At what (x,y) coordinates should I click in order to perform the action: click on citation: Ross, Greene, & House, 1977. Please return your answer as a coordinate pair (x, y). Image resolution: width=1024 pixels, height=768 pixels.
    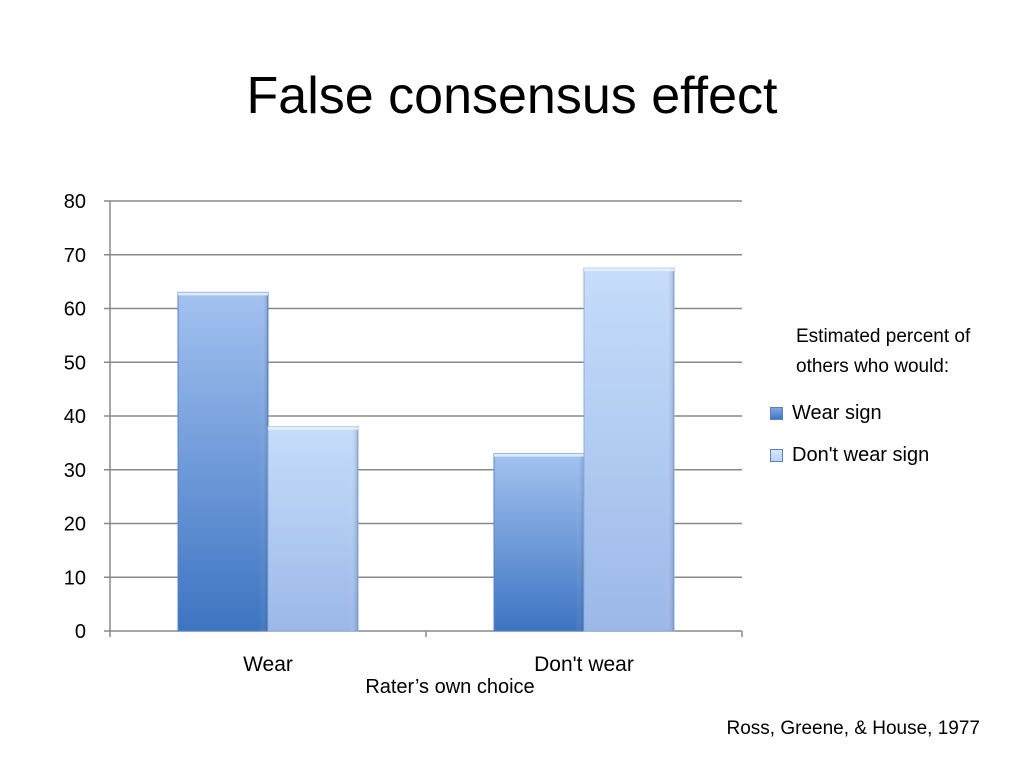
    Looking at the image, I should click on (853, 728).